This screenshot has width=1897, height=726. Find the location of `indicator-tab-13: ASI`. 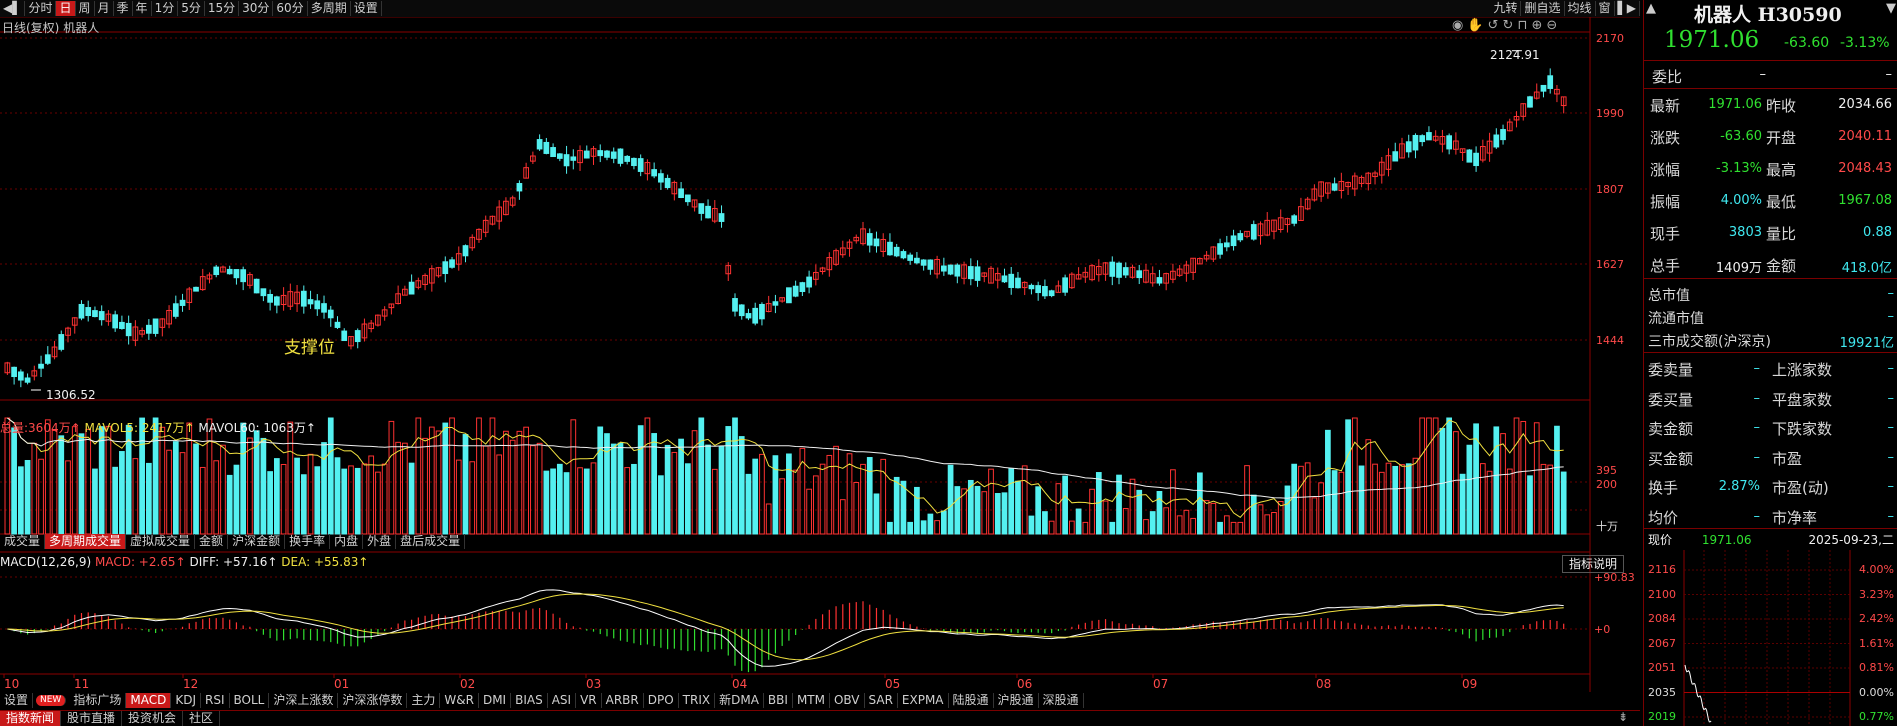

indicator-tab-13: ASI is located at coordinates (562, 700).